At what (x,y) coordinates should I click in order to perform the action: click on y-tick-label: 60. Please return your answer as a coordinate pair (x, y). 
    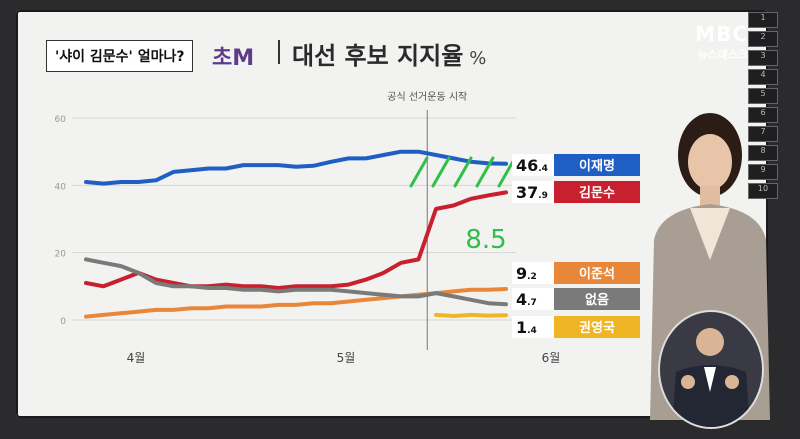
    Looking at the image, I should click on (61, 120).